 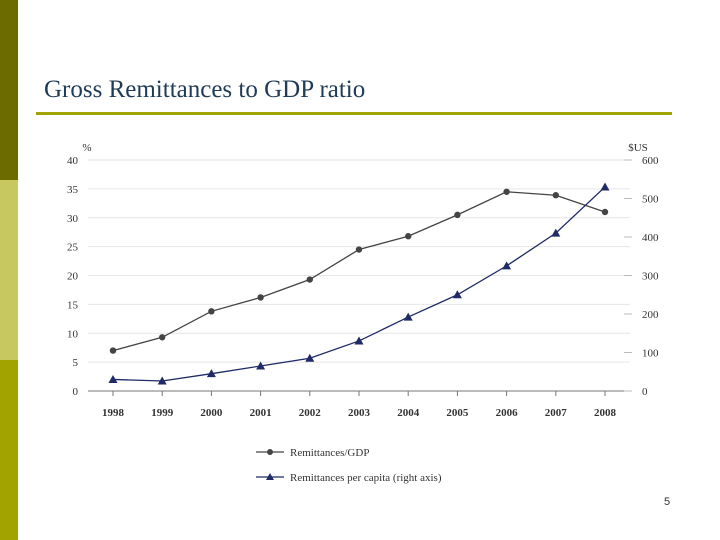 What do you see at coordinates (76, 392) in the screenshot?
I see `left-tick-label: 0` at bounding box center [76, 392].